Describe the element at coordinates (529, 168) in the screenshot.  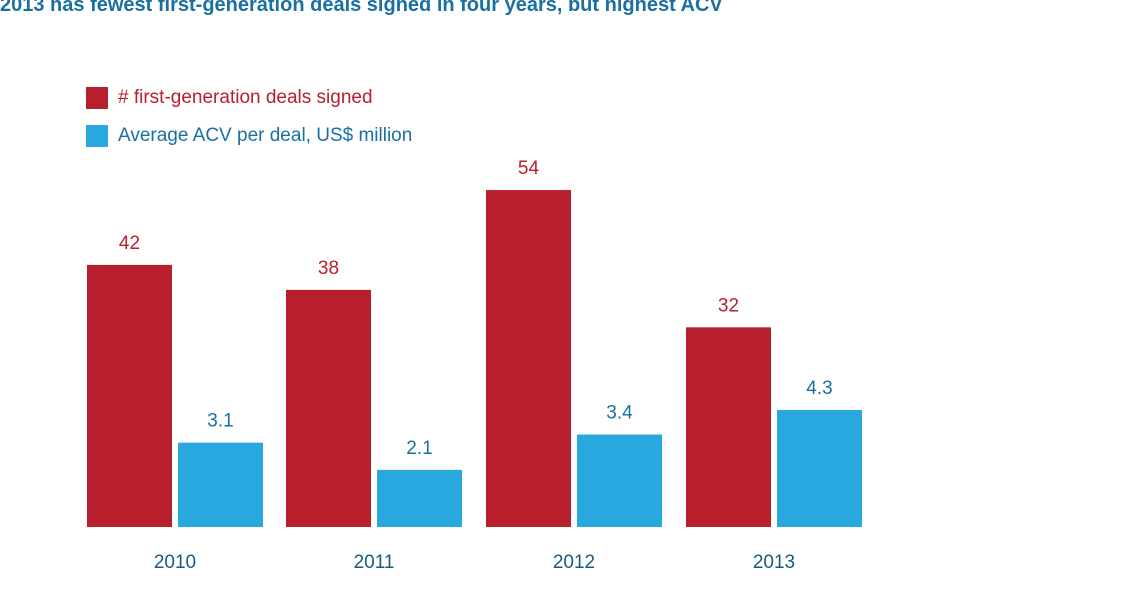
I see `data-label-deals-2012: 54` at that location.